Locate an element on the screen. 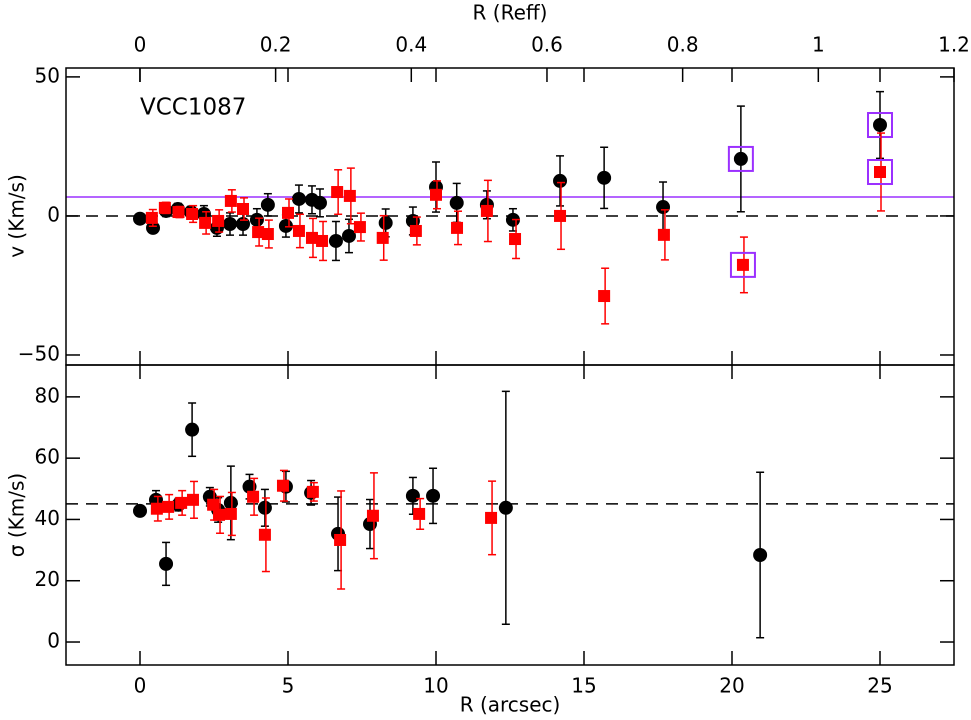 The image size is (971, 720). y-tick-label: 20 is located at coordinates (47, 579).